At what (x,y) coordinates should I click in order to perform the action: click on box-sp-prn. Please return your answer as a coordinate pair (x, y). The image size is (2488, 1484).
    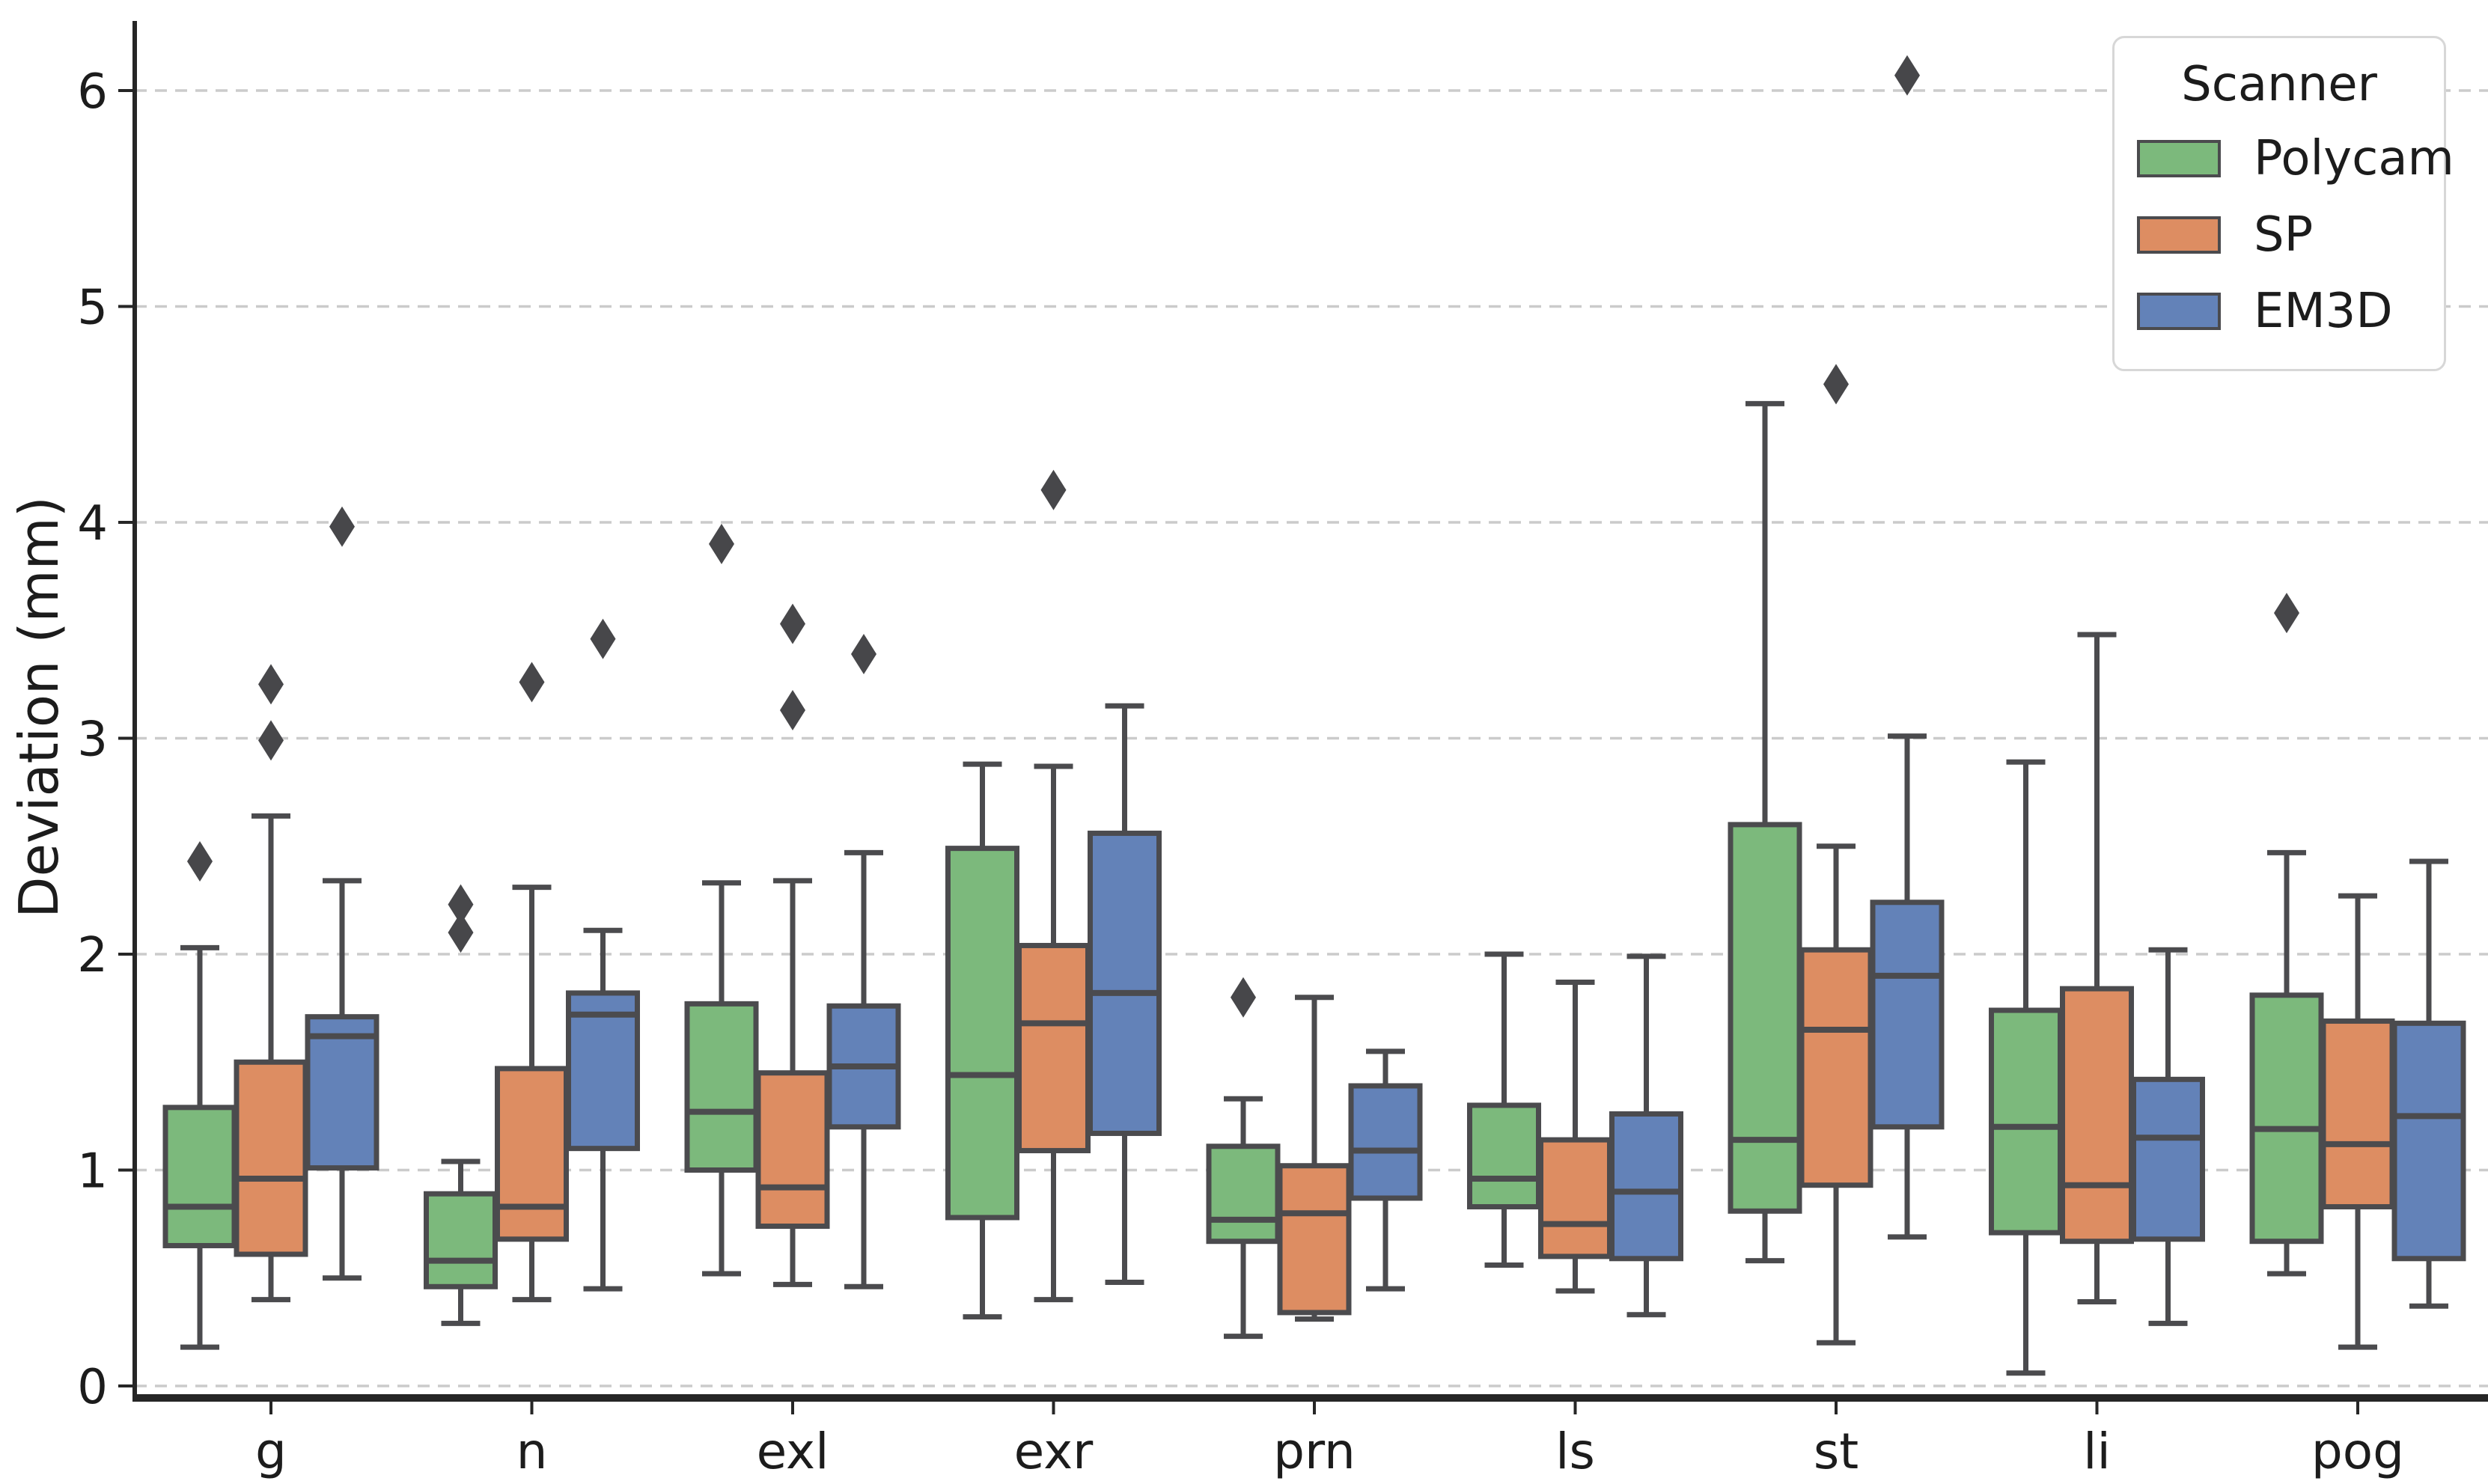
    Looking at the image, I should click on (1315, 1239).